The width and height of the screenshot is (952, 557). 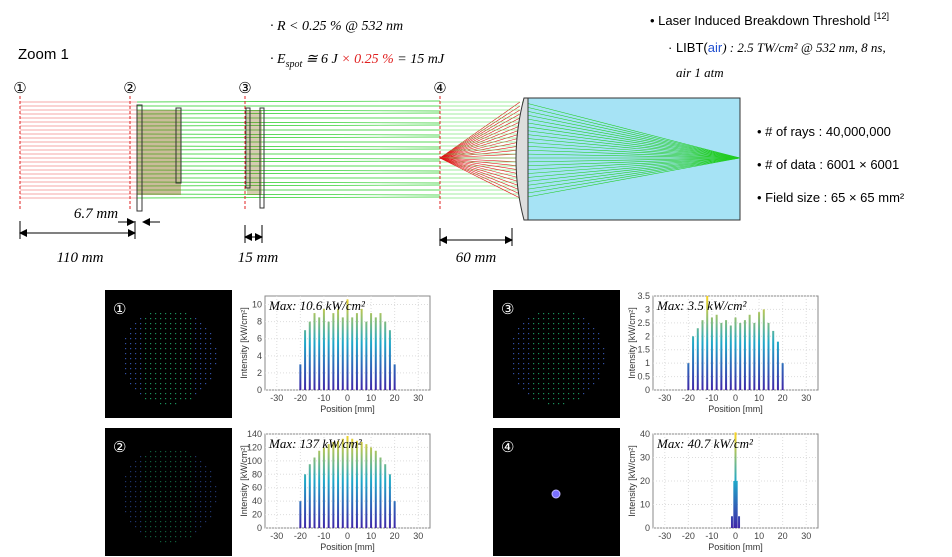 I want to click on panel-label: ④, so click(x=507, y=447).